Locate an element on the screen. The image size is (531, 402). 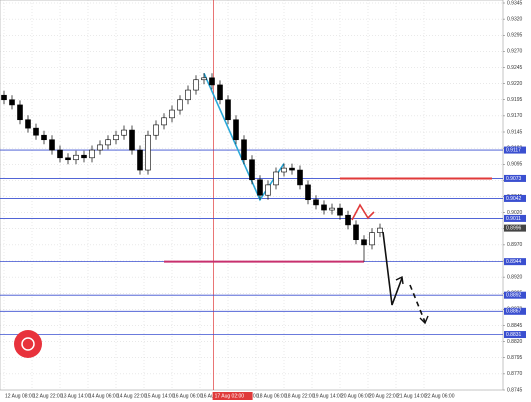
level-label: 0.8831 is located at coordinates (514, 335).